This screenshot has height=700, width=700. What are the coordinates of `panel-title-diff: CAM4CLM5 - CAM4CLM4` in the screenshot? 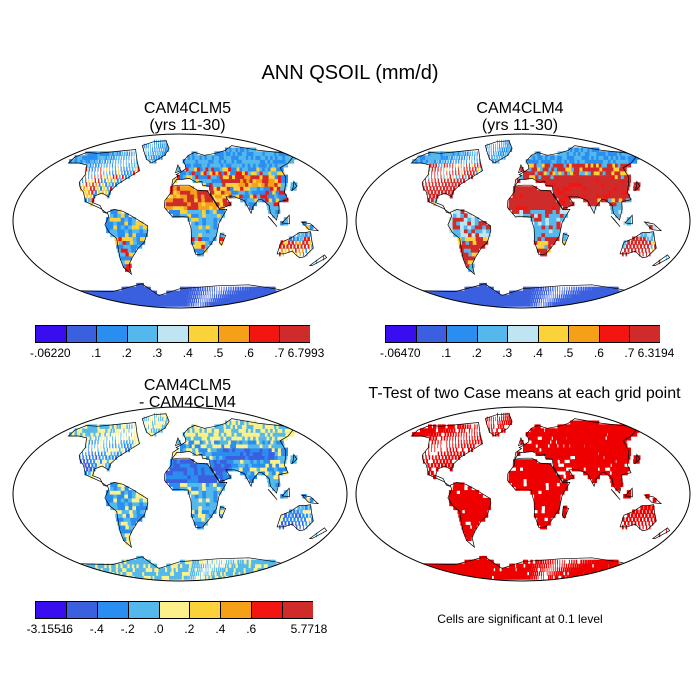 It's located at (187, 394).